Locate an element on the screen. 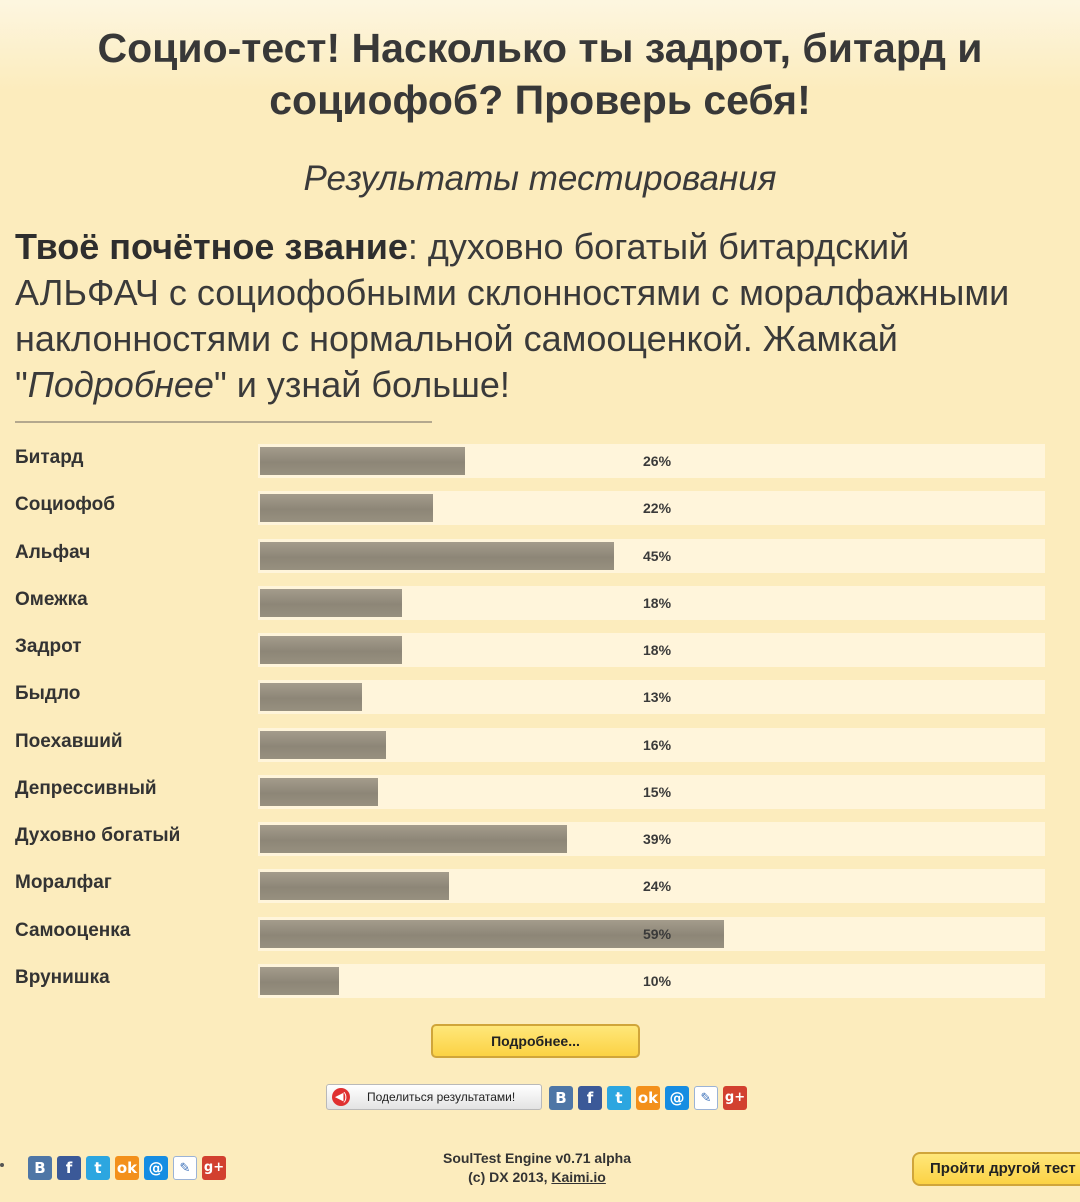  scale-label: Моралфаг is located at coordinates (63, 883).